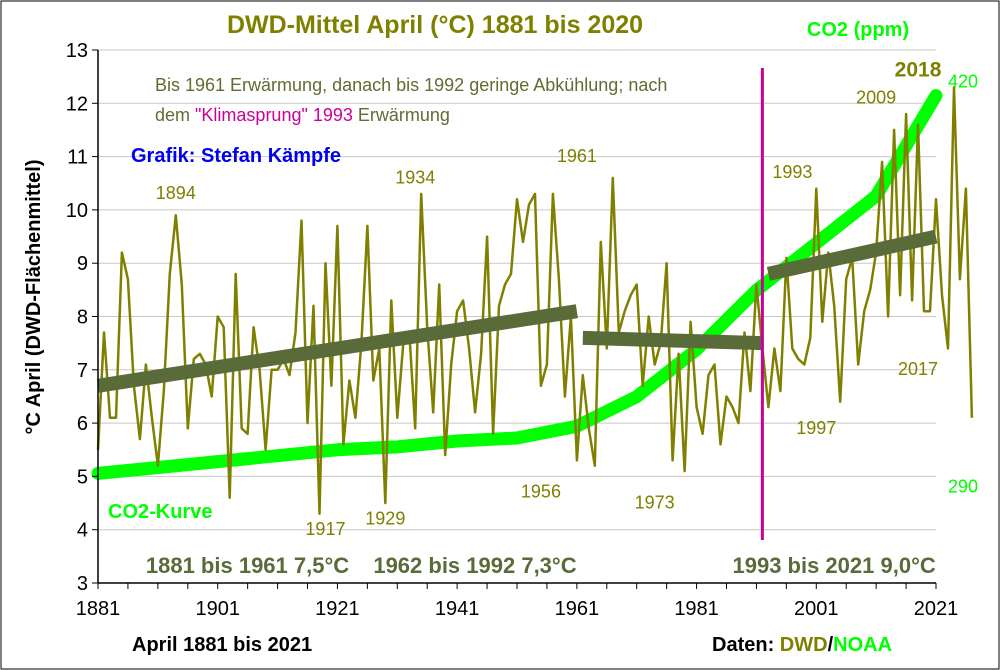  What do you see at coordinates (77, 51) in the screenshot?
I see `y-tick-label-13: 13` at bounding box center [77, 51].